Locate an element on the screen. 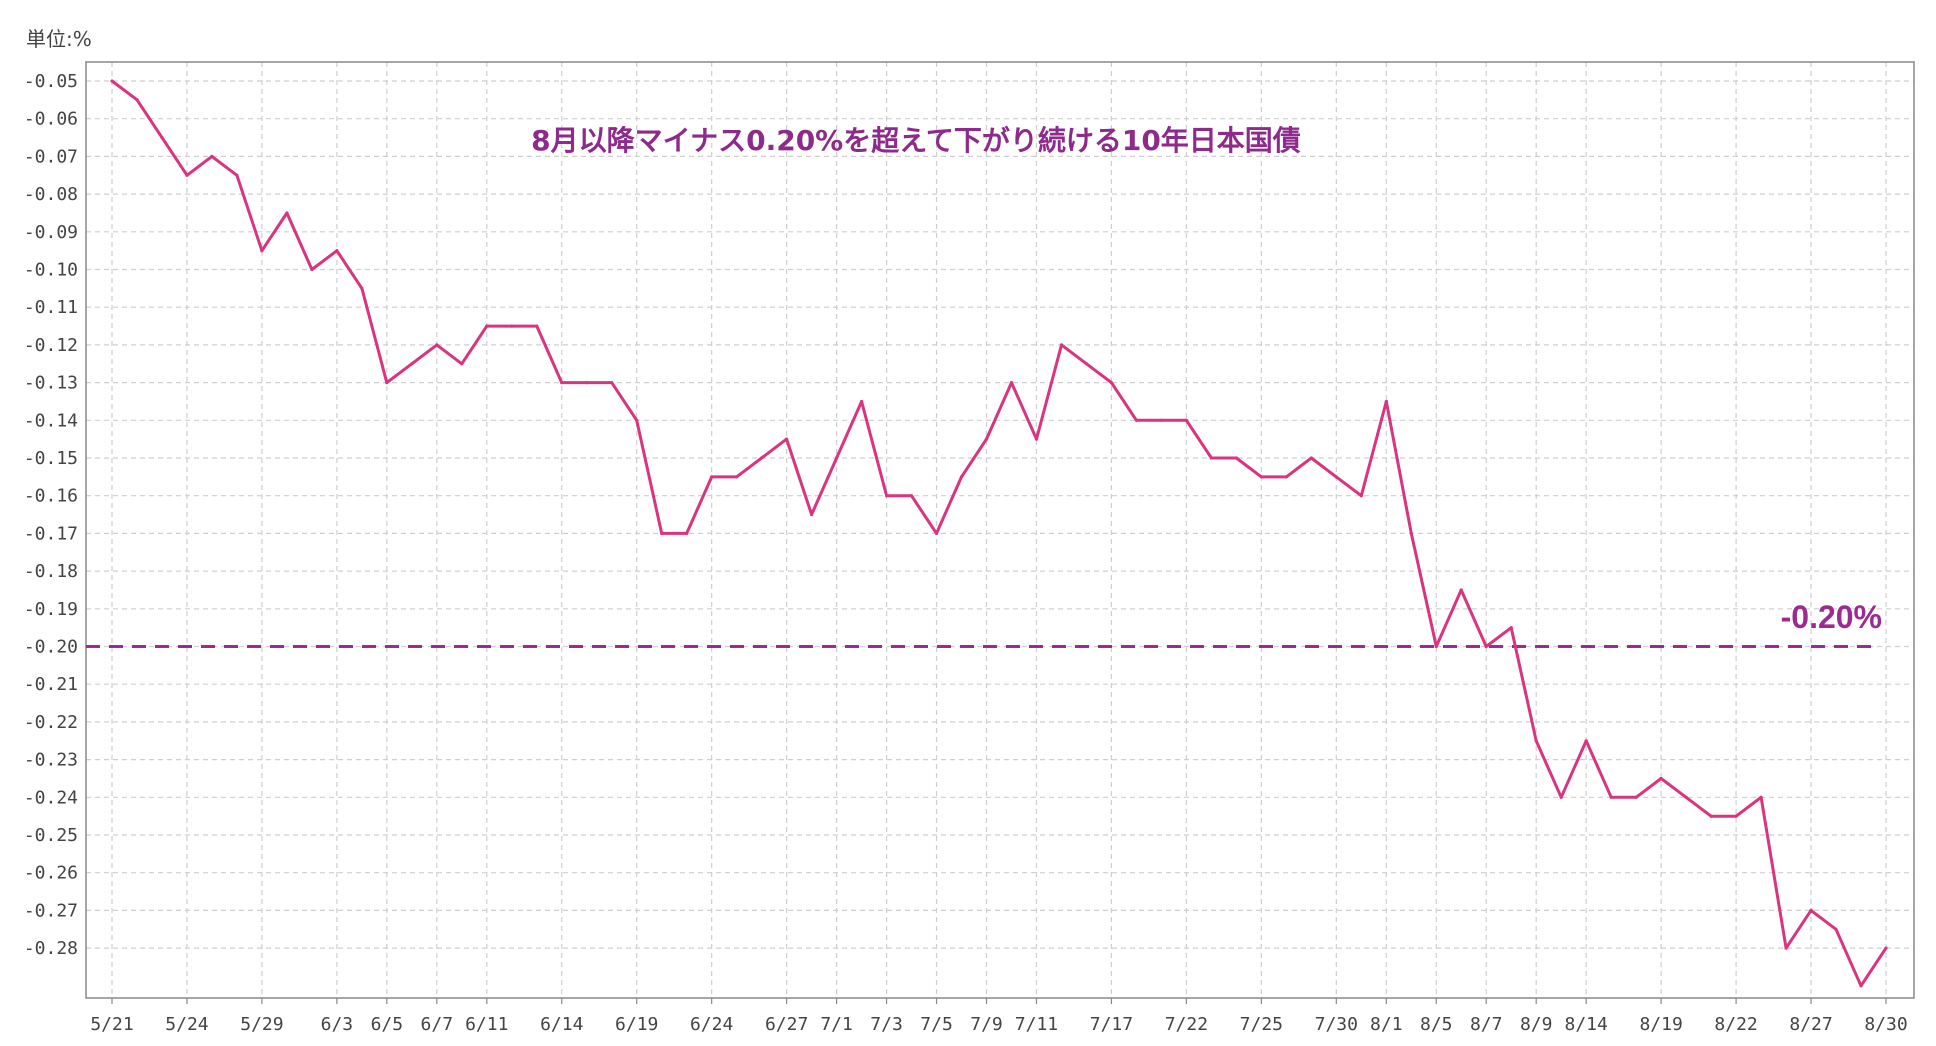 The height and width of the screenshot is (1046, 1936). x-tick-label: 8/5 is located at coordinates (1436, 1024).